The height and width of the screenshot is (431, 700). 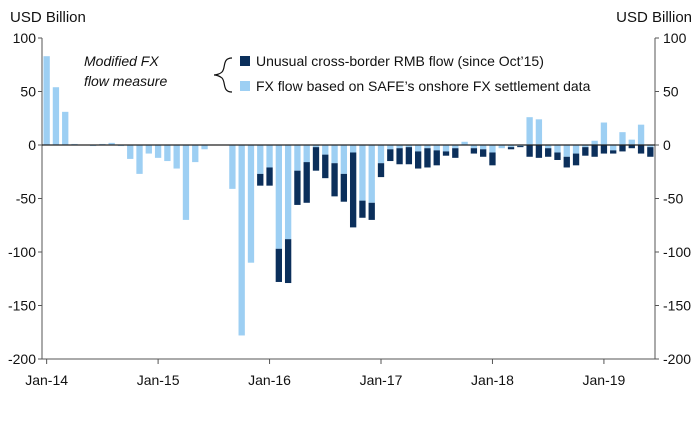 I want to click on x-tick-labels: Jan-14 Jan-15 Jan-16 Jan-17 Jan-18 Jan-19, so click(x=325, y=380).